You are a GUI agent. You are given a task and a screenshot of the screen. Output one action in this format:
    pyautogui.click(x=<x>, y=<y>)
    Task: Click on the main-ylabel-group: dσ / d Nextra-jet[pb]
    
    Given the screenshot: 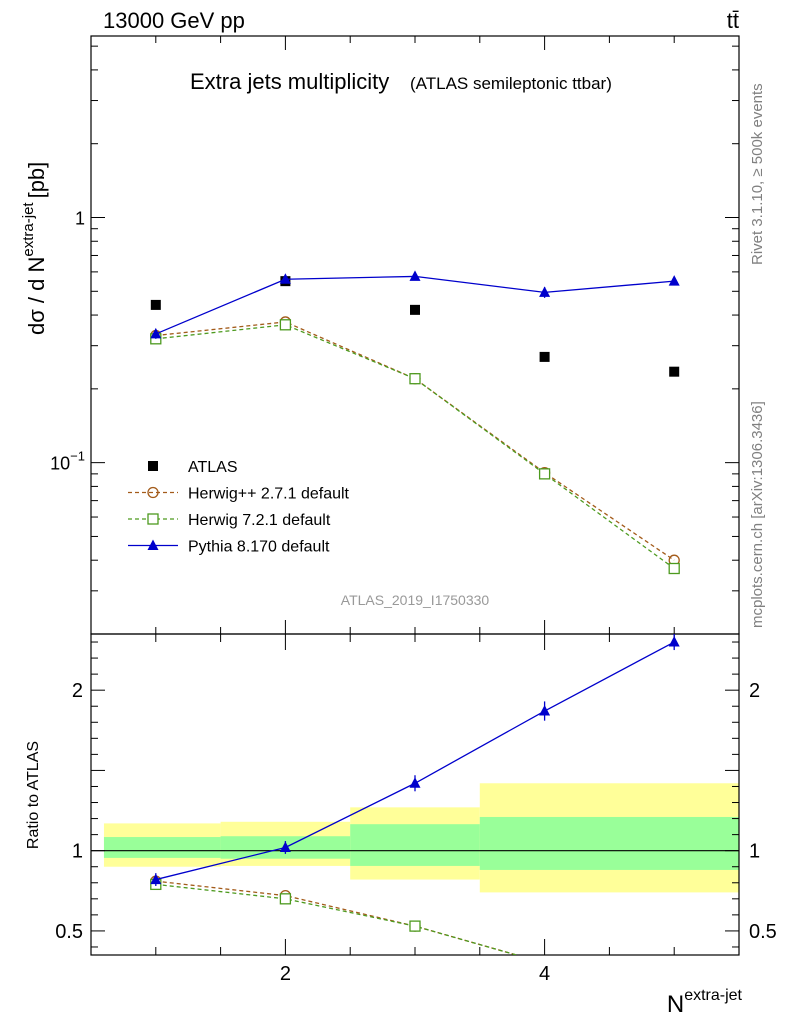 What is the action you would take?
    pyautogui.click(x=34, y=248)
    